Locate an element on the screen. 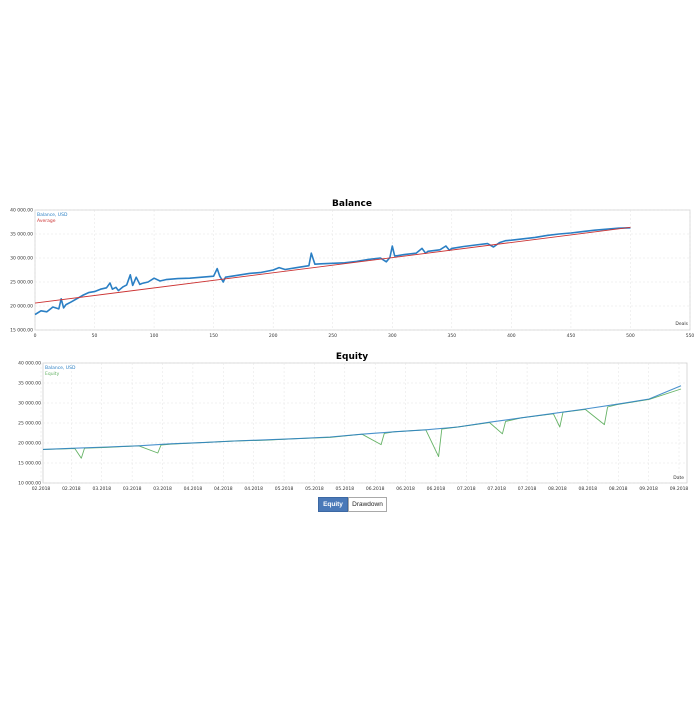 This screenshot has width=700, height=705. balance-x-tick-label: 200 is located at coordinates (273, 336).